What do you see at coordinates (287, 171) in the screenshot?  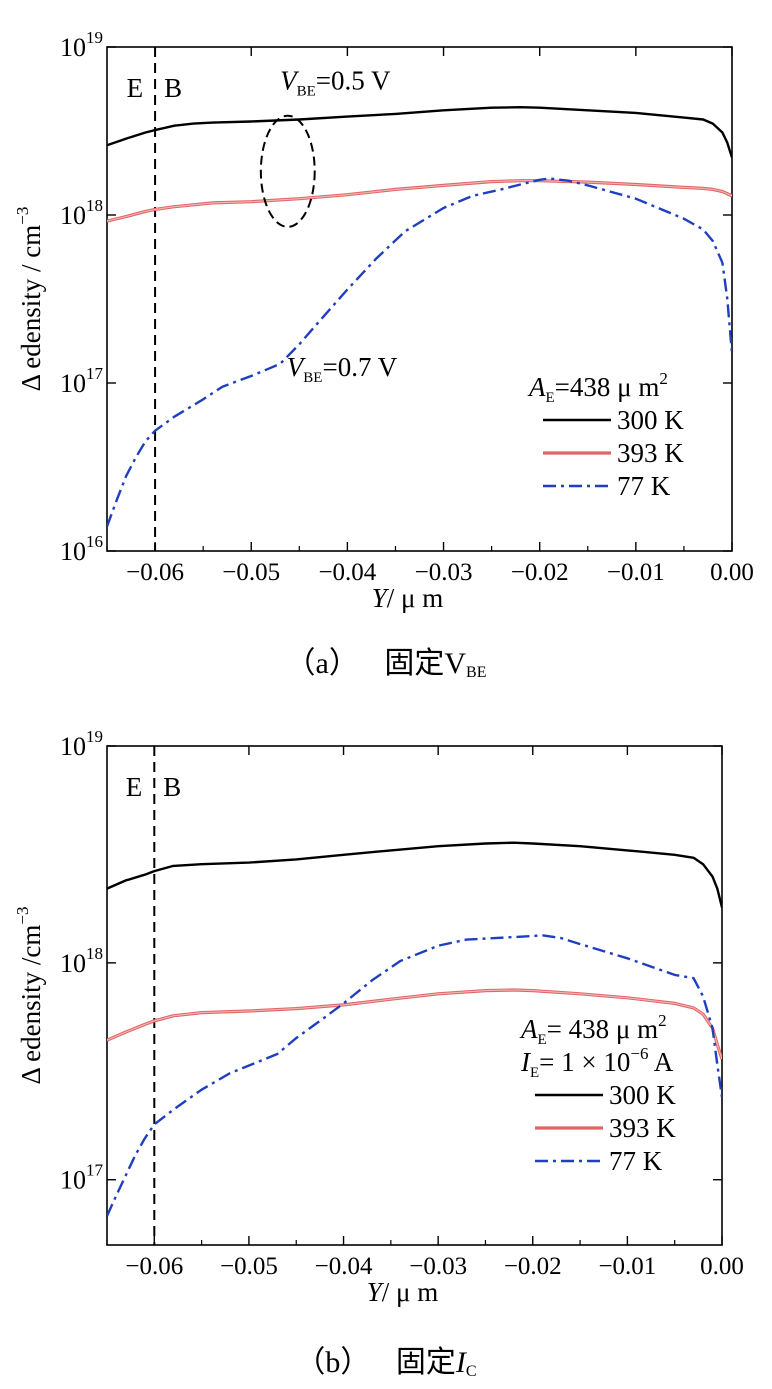 I see `grouping-ellipse-a` at bounding box center [287, 171].